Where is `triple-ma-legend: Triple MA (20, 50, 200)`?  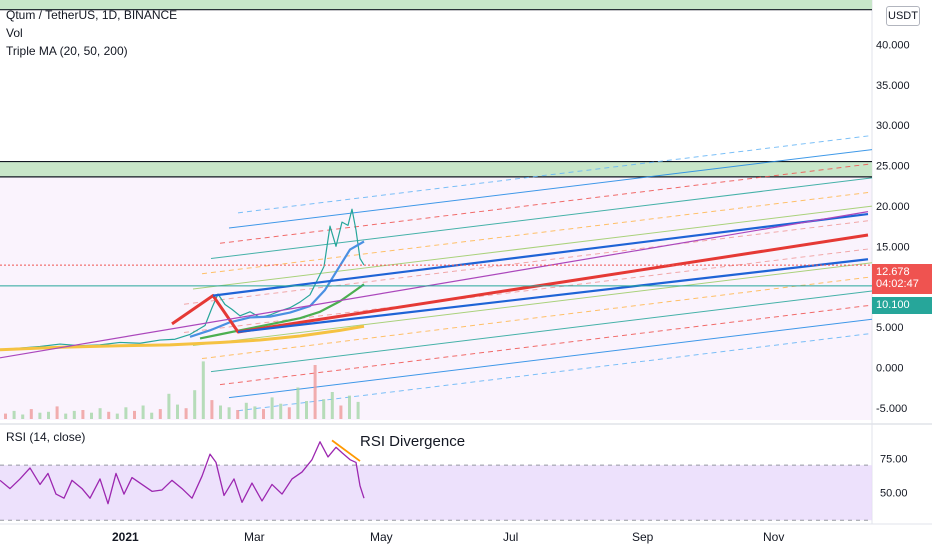
triple-ma-legend: Triple MA (20, 50, 200) is located at coordinates (67, 51).